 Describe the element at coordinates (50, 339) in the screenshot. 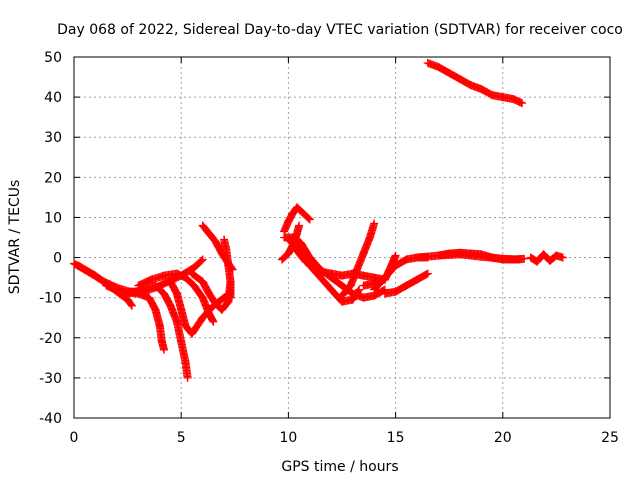

I see `y-tick-label: -20` at that location.